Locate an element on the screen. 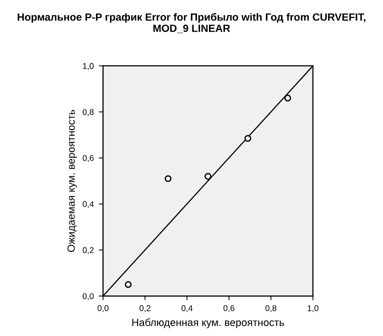 The image size is (383, 336). x-tick-label: 0,4 is located at coordinates (187, 308).